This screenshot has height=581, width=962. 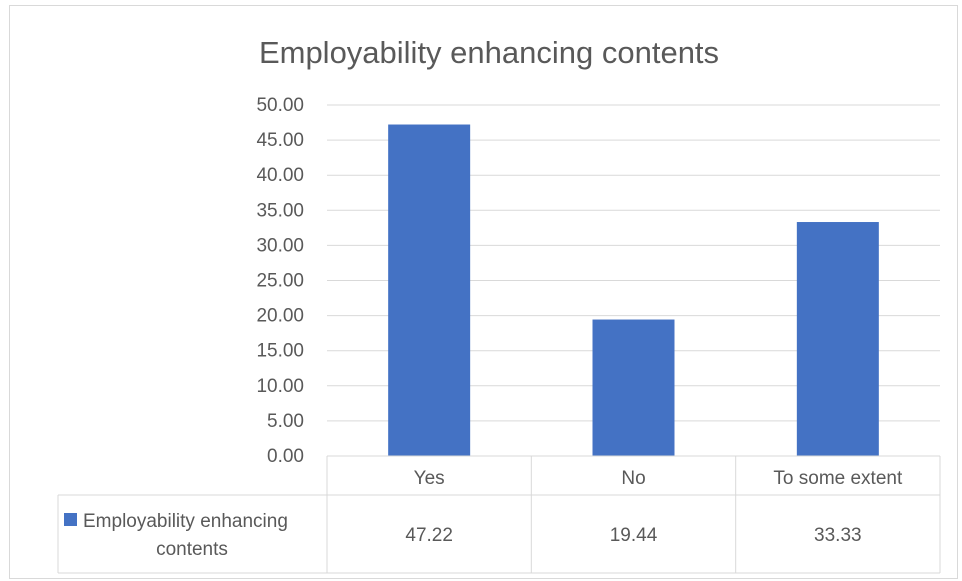 What do you see at coordinates (634, 535) in the screenshot?
I see `data-label: 19.44` at bounding box center [634, 535].